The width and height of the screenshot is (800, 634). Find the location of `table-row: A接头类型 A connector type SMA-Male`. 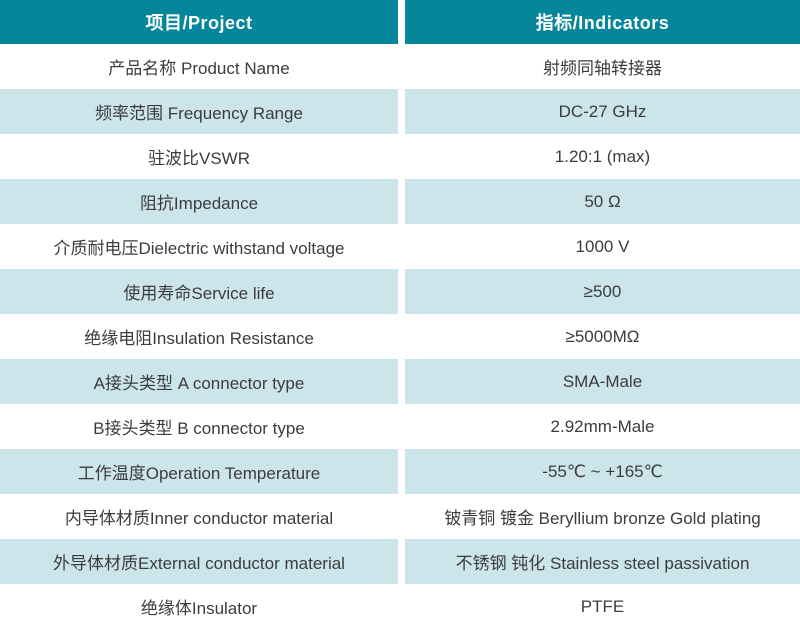

table-row: A接头类型 A connector type SMA-Male is located at coordinates (400, 381).